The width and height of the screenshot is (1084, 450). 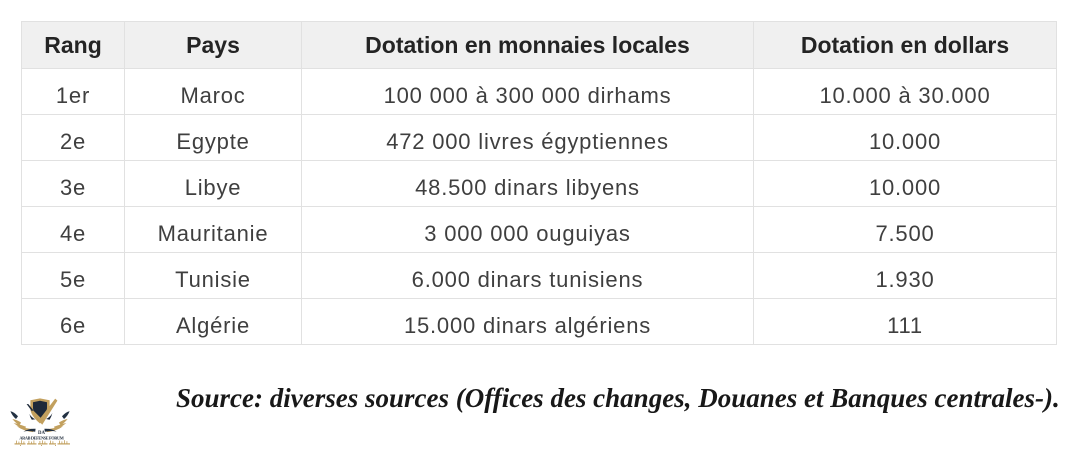 I want to click on svg-text: DA, so click(x=41, y=433).